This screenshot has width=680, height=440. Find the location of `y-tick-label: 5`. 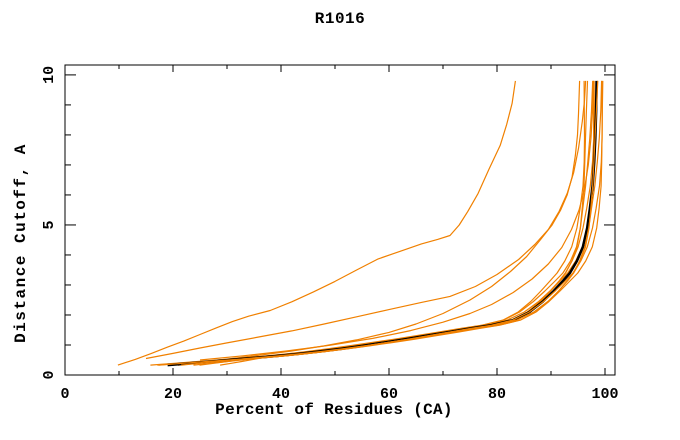

y-tick-label: 5 is located at coordinates (49, 224).